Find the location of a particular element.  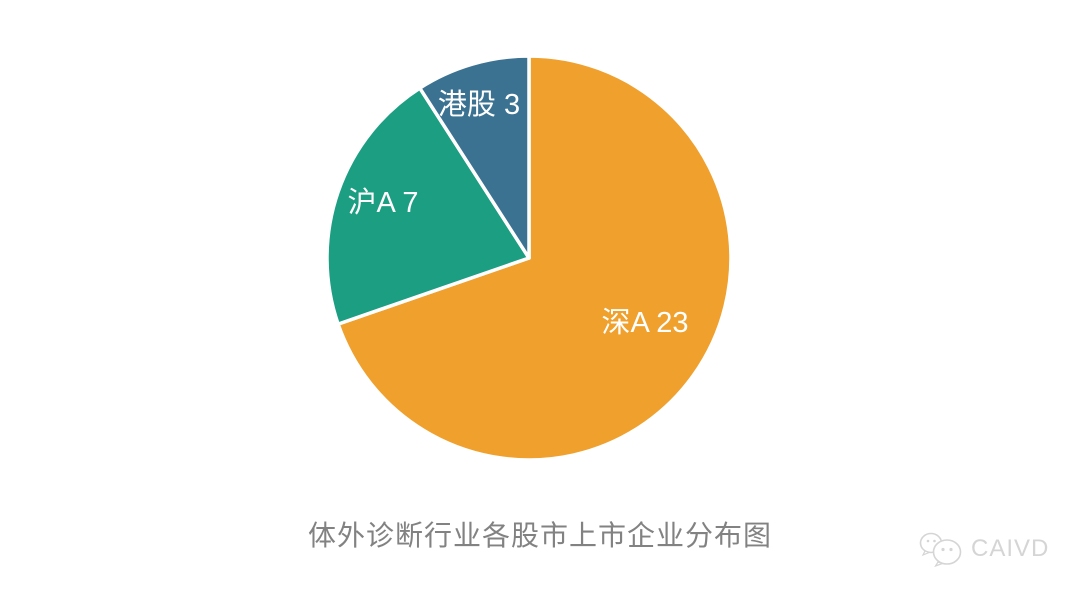

pie-slice-label-gang-gu: 港股 3 is located at coordinates (479, 104).